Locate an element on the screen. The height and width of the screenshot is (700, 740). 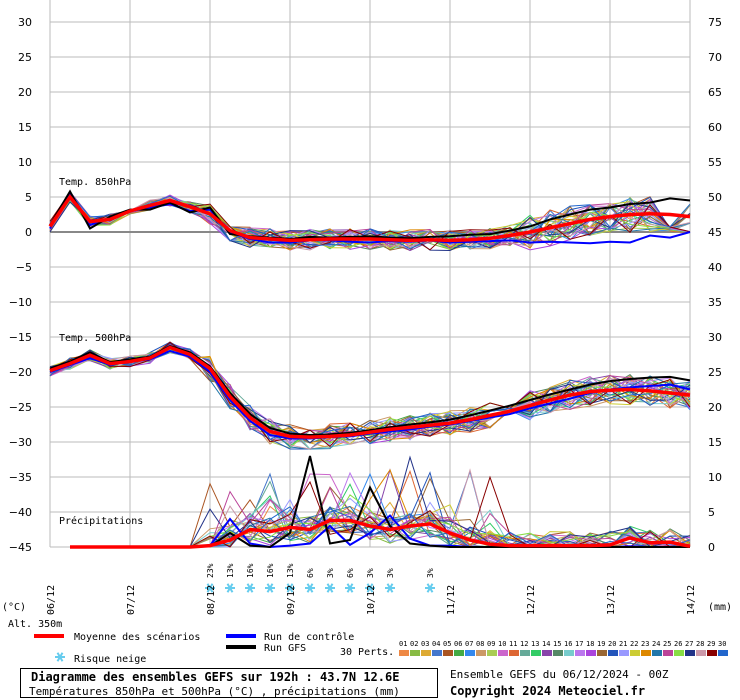
snow-risk-row: 23% 13% 16% 16% 13% 6% 3% 6% 3% 3% 3% is located at coordinates (320, 578).